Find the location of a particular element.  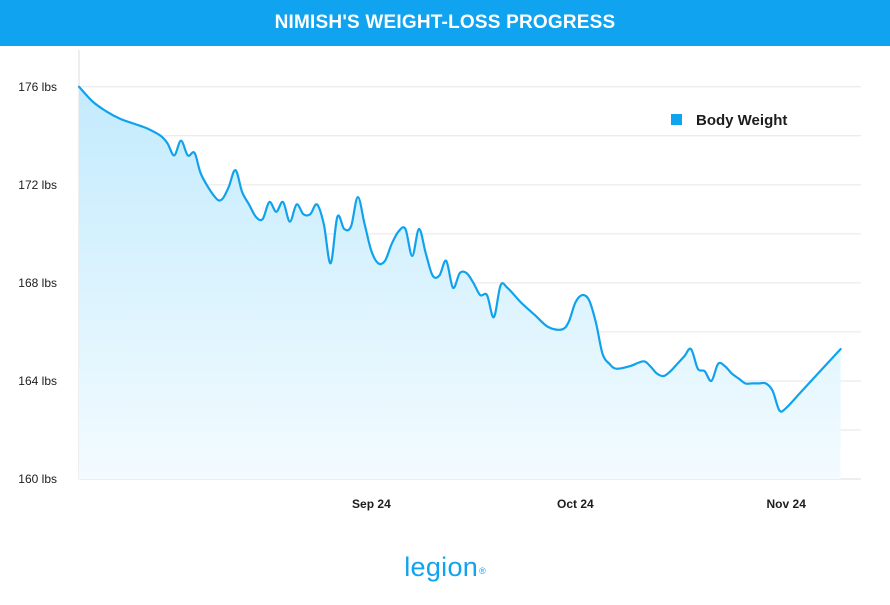

x-tick-labels: Sep 24 Oct 24 Nov 24 is located at coordinates (579, 504).